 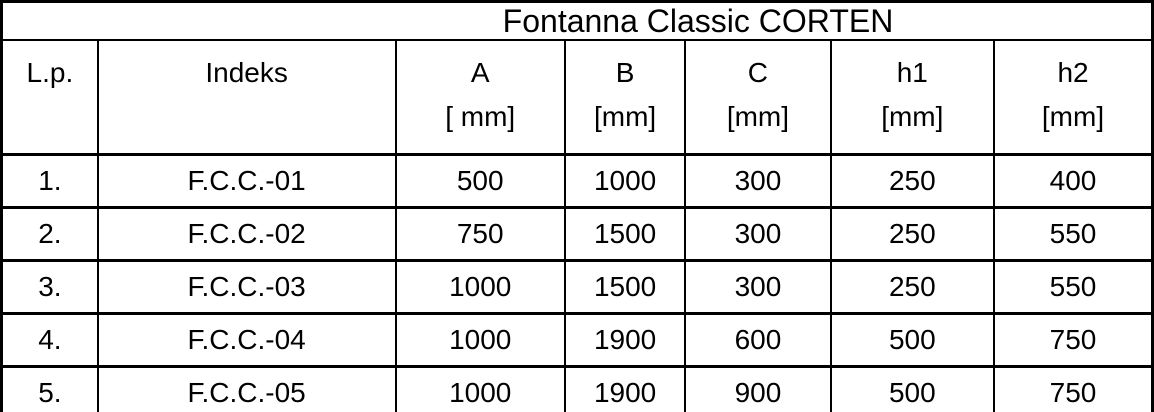 What do you see at coordinates (49, 340) in the screenshot?
I see `cell-lp: 4.` at bounding box center [49, 340].